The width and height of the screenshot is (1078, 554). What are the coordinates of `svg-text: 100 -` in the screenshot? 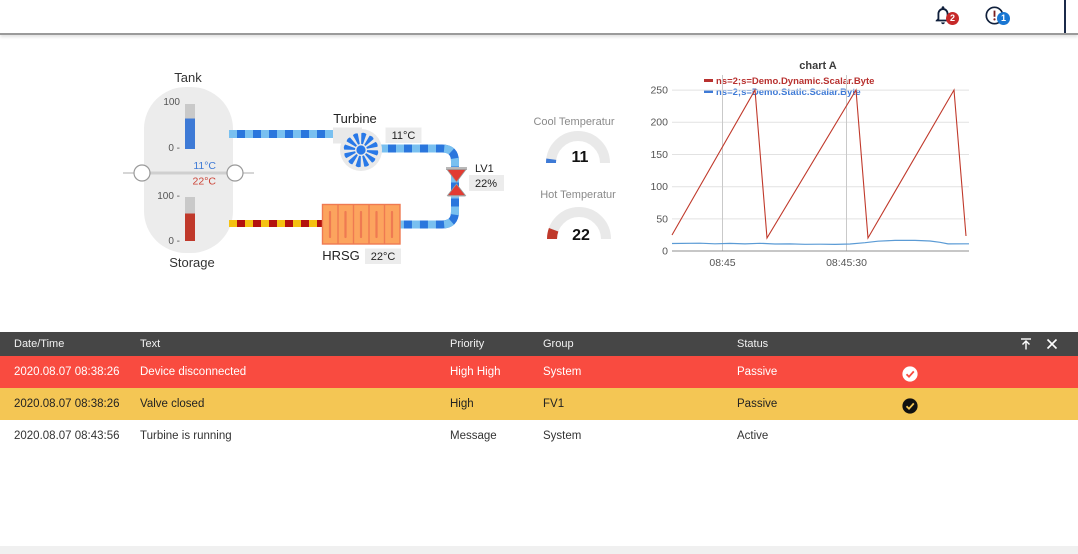 It's located at (168, 196).